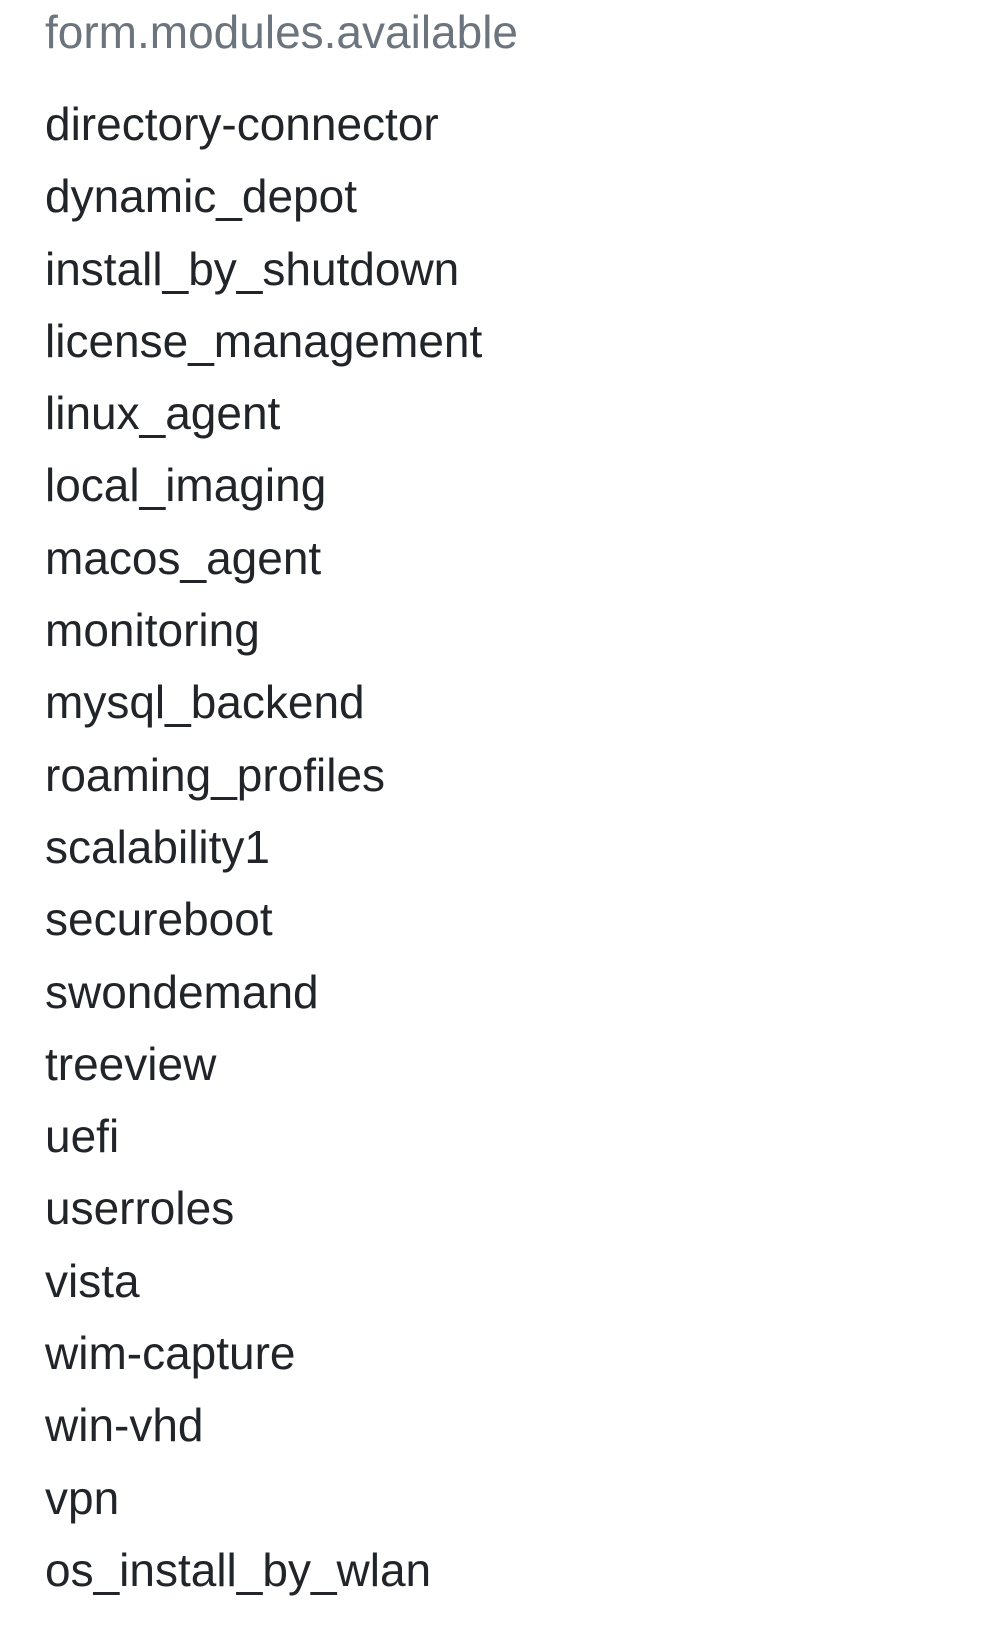 This screenshot has height=1626, width=984. What do you see at coordinates (183, 557) in the screenshot?
I see `module-item: macos_agent` at bounding box center [183, 557].